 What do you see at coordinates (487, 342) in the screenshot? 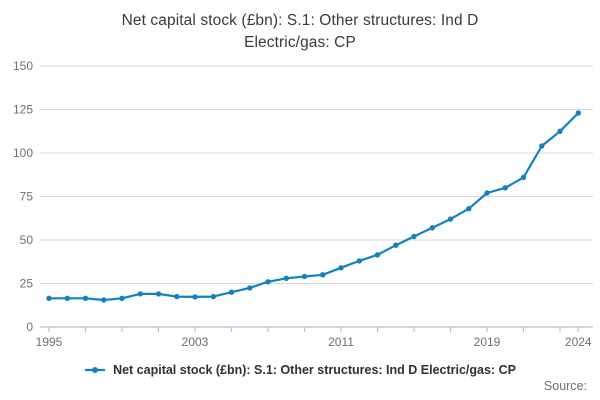
I see `x-axis-tick-label: 2019` at bounding box center [487, 342].